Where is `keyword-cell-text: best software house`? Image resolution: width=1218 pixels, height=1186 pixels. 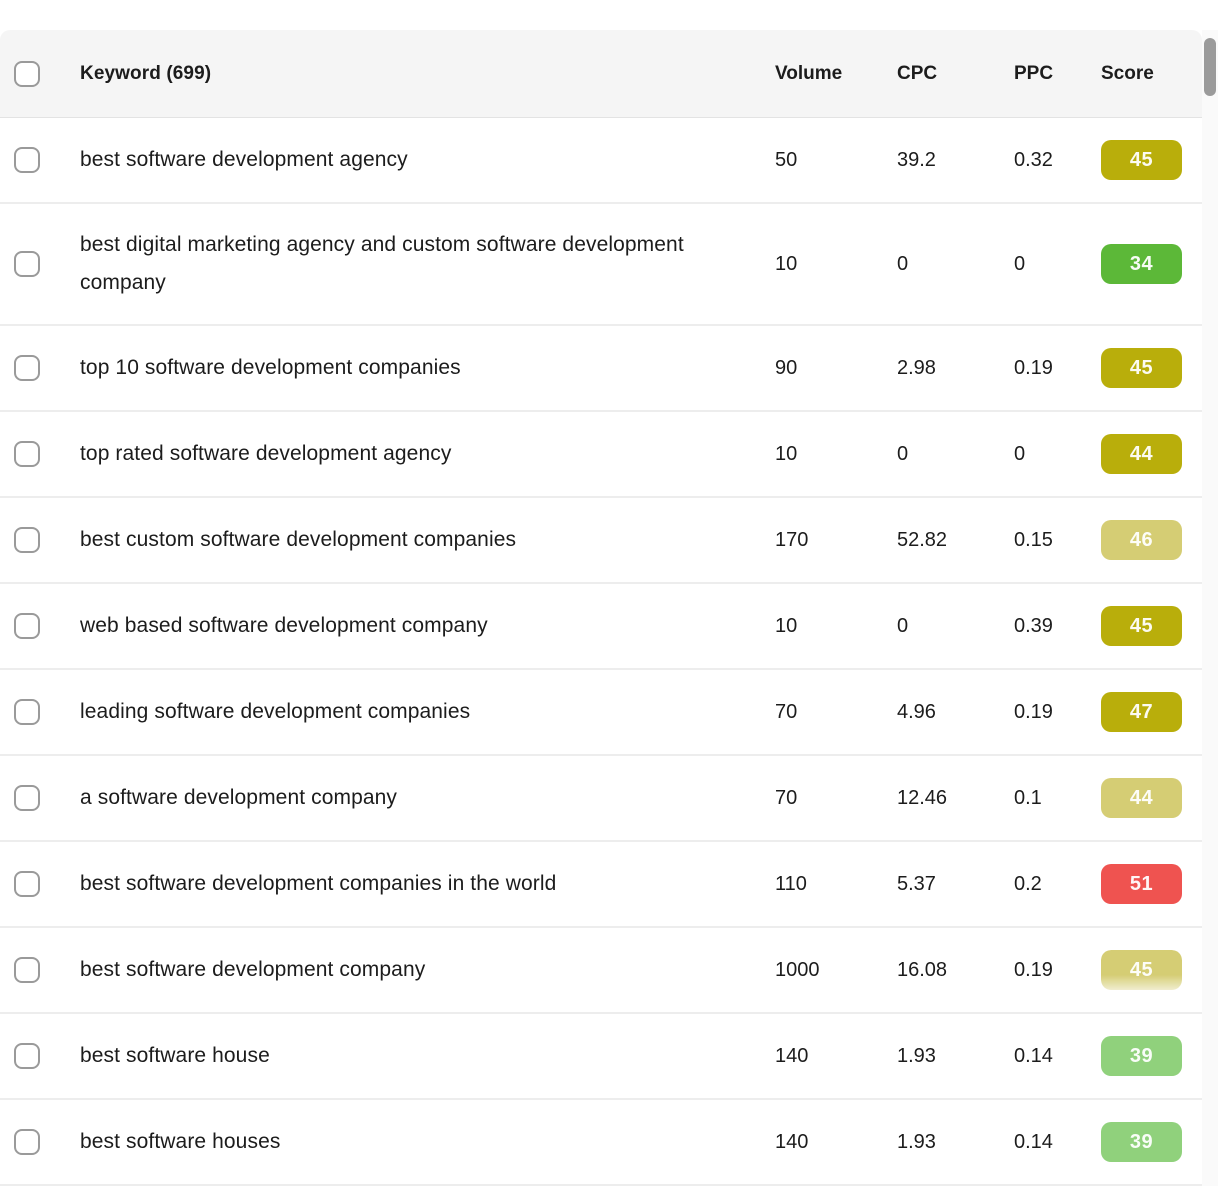 keyword-cell-text: best software house is located at coordinates (175, 1055).